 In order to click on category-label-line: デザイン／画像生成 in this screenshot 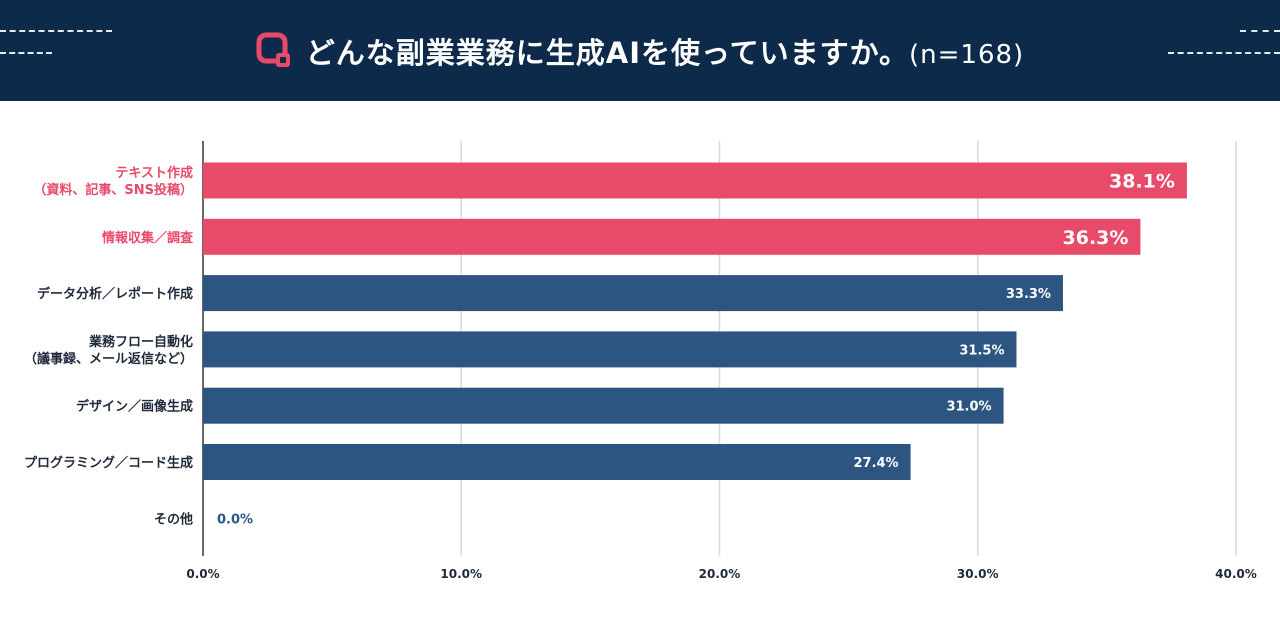, I will do `click(134, 407)`.